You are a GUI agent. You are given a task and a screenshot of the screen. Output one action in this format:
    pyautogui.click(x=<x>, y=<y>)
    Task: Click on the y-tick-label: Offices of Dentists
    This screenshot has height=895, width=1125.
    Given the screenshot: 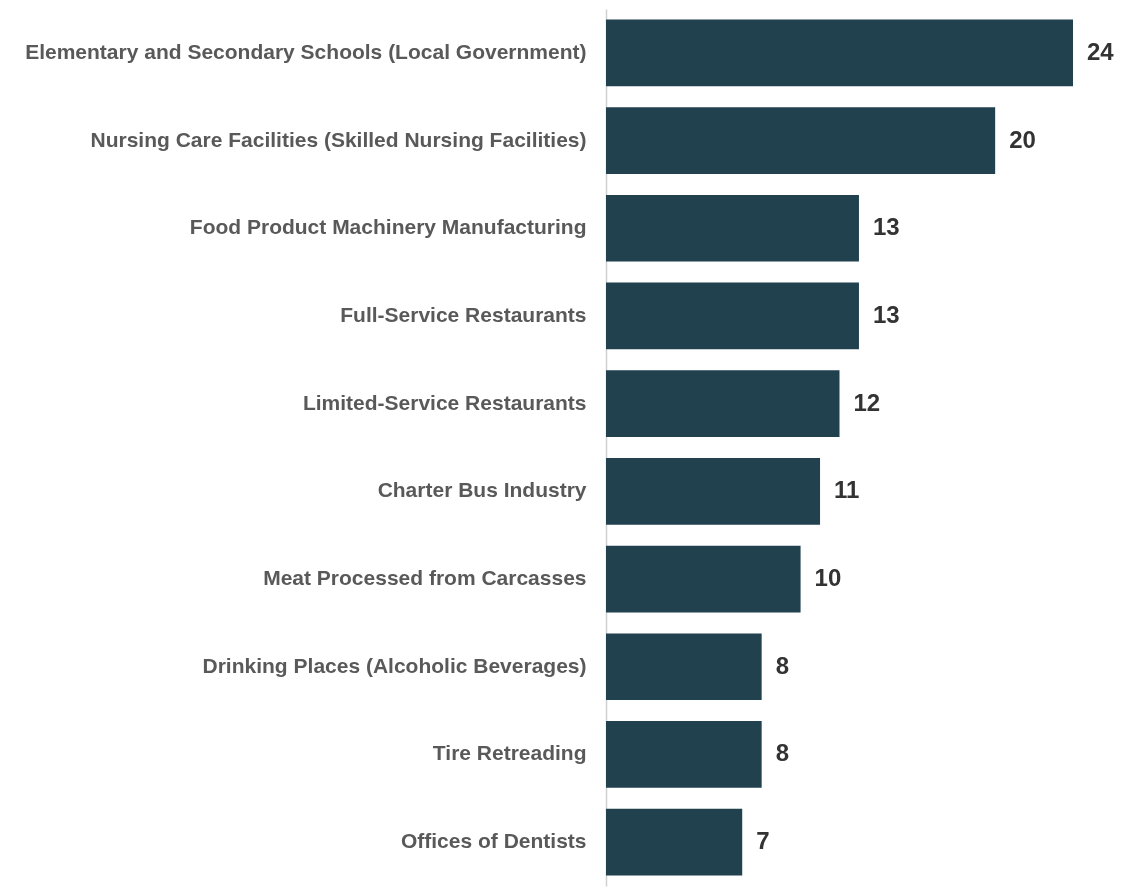 What is the action you would take?
    pyautogui.click(x=493, y=841)
    